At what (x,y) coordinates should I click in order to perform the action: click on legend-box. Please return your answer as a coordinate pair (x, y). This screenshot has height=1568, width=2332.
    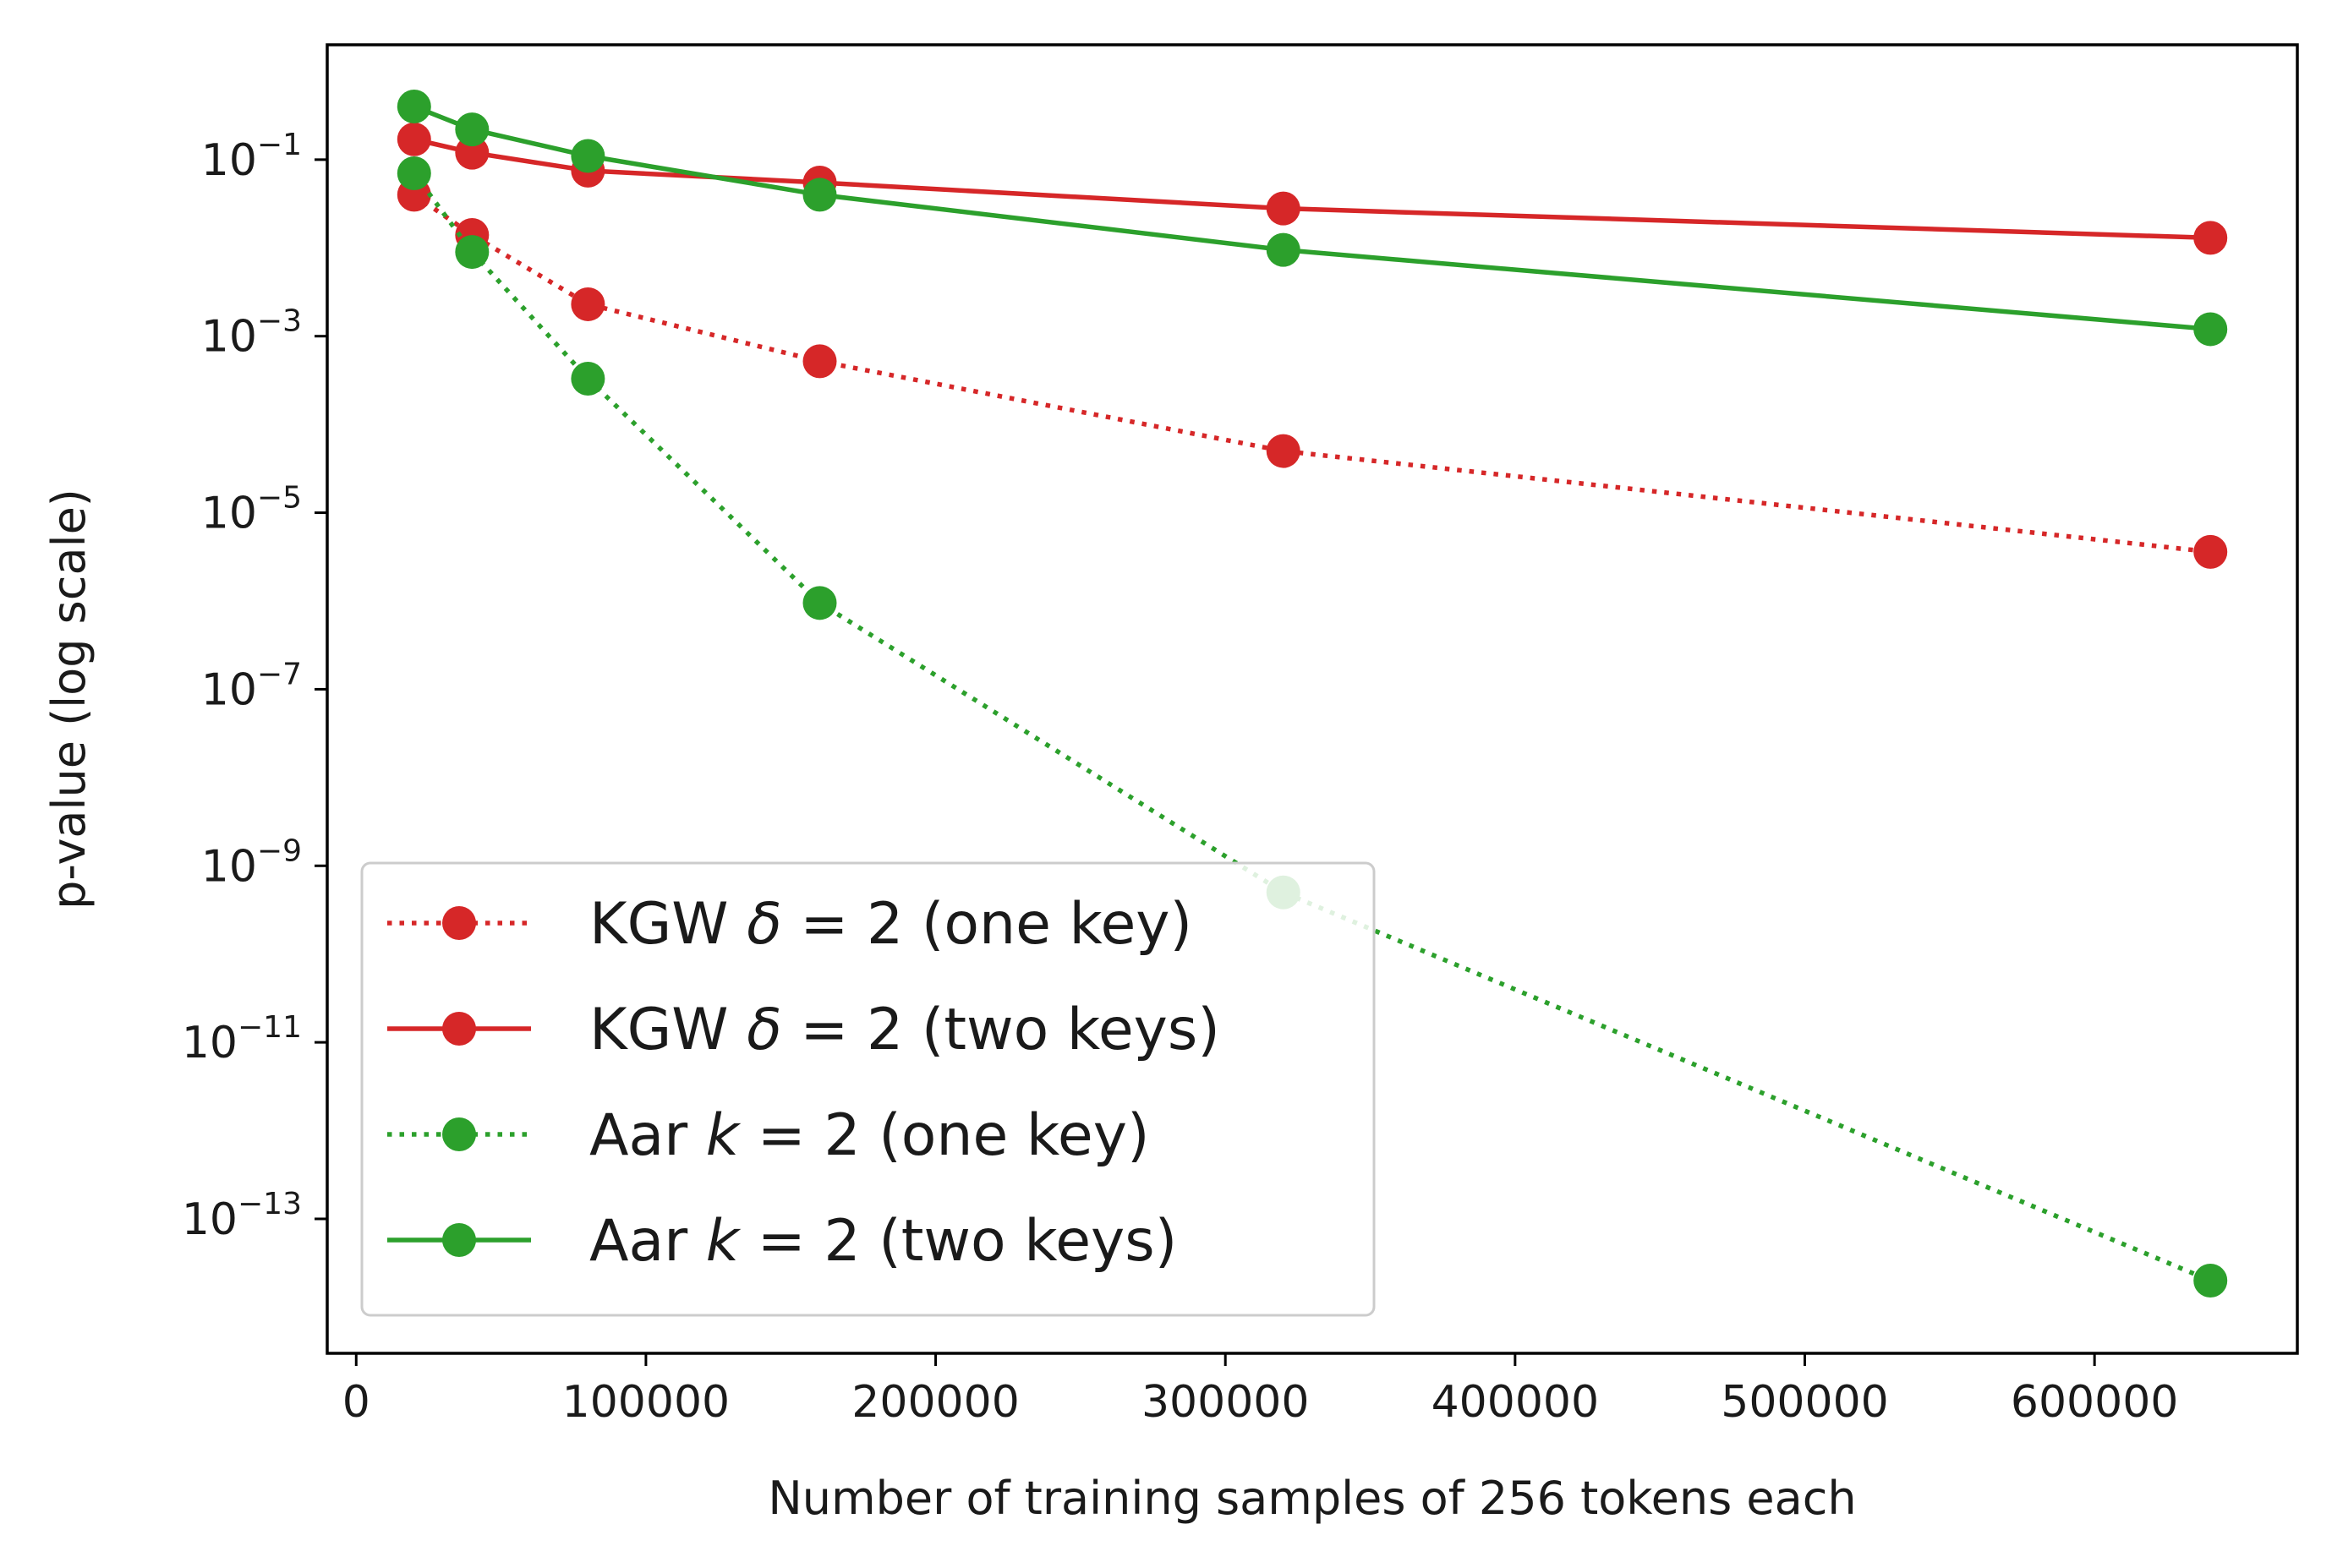
    Looking at the image, I should click on (868, 1089).